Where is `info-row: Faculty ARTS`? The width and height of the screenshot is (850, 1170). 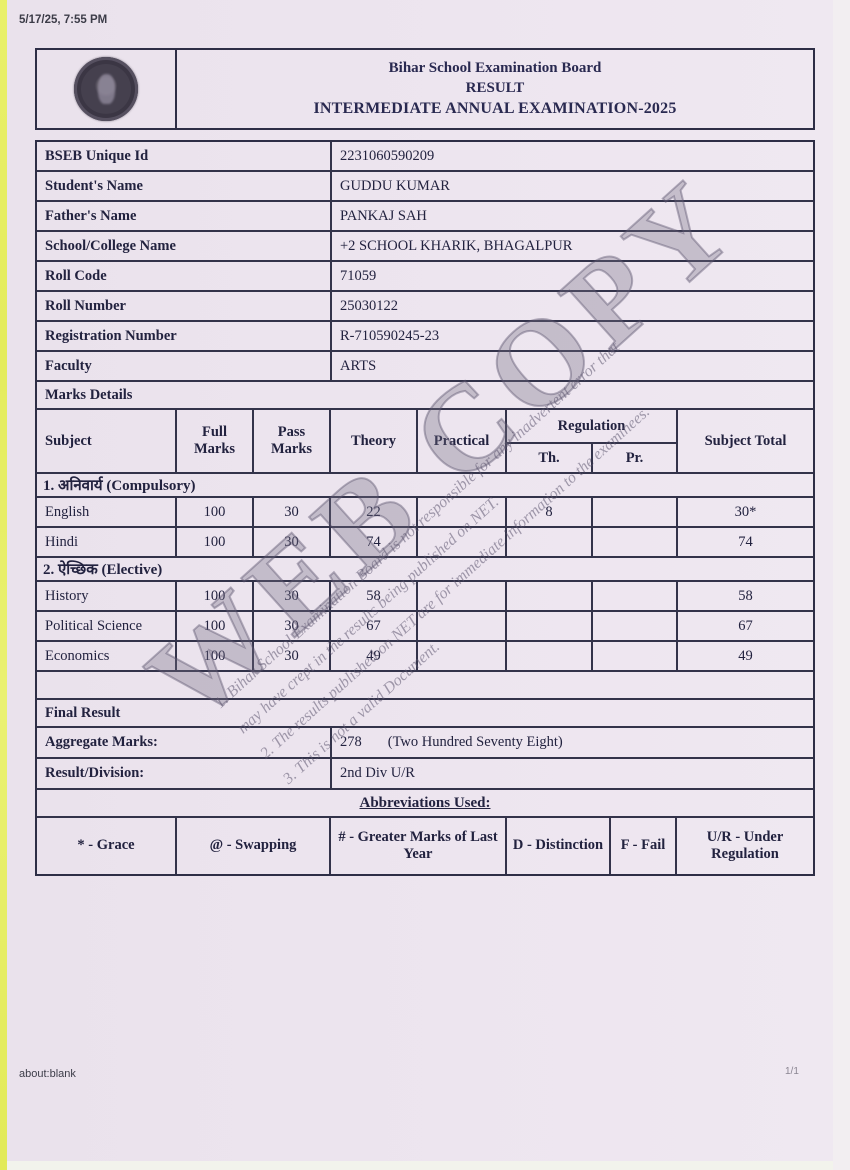
info-row: Faculty ARTS is located at coordinates (425, 367).